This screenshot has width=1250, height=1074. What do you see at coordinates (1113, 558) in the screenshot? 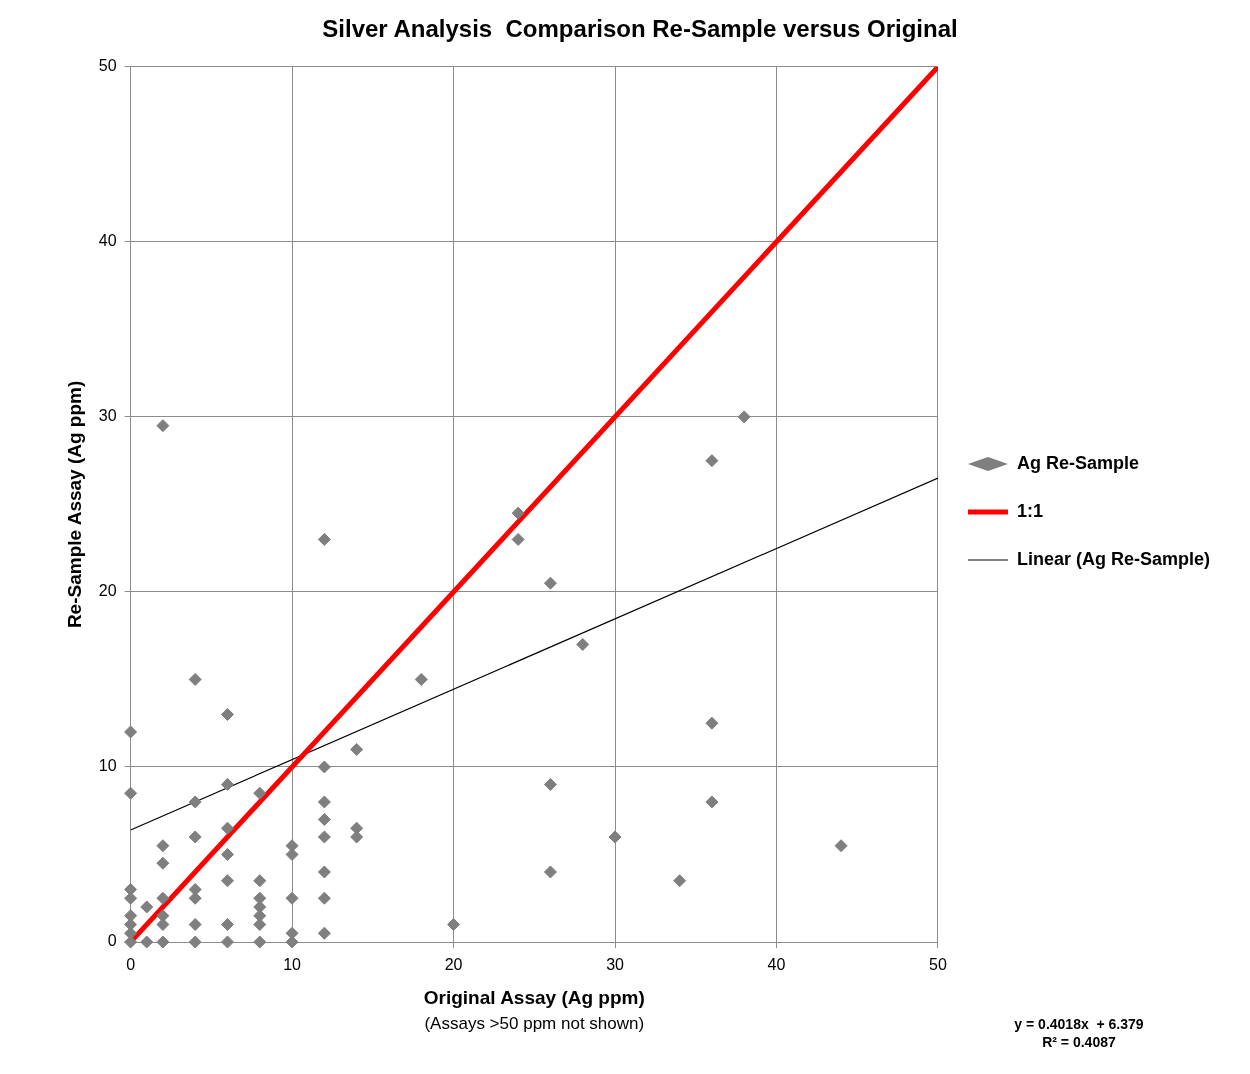
I see `legend-label: Linear (Ag Re-Sample)` at bounding box center [1113, 558].